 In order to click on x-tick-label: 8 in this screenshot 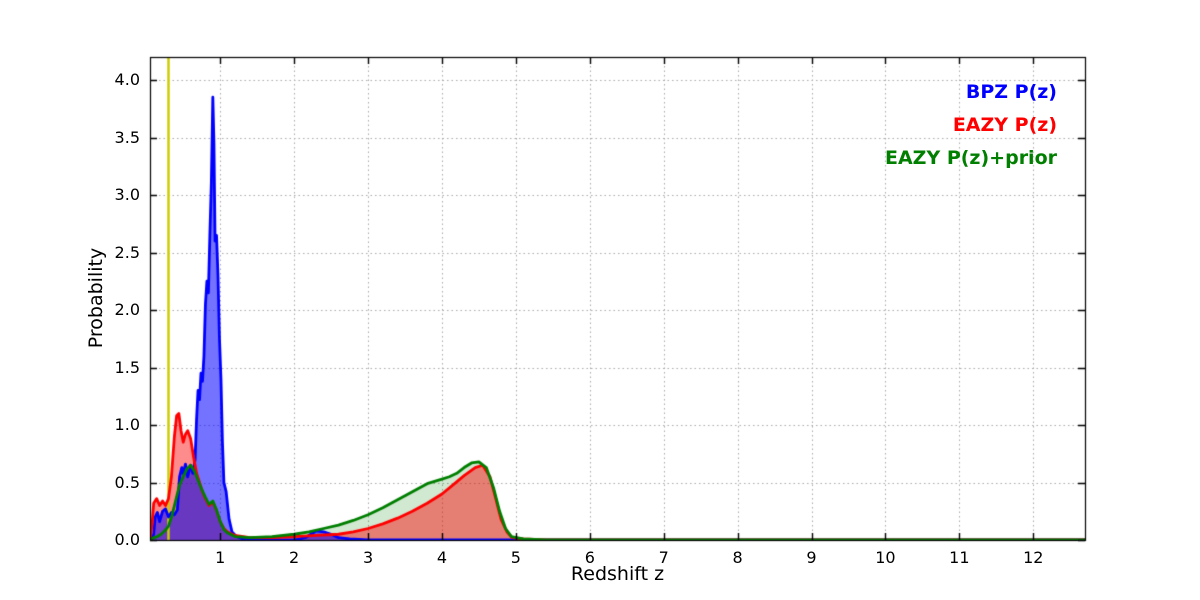, I will do `click(737, 557)`.